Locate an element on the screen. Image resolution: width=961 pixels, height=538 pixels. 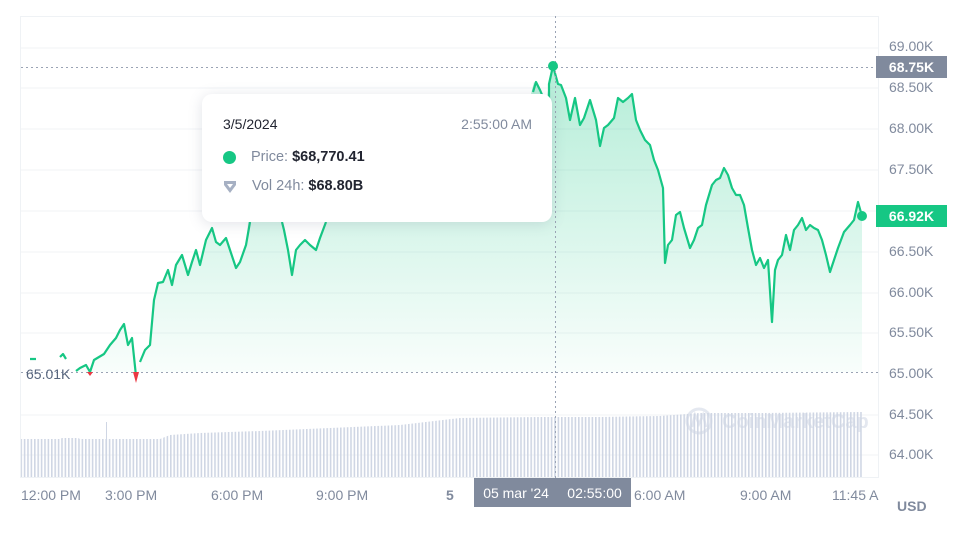
volume-bars is located at coordinates (441, 444).